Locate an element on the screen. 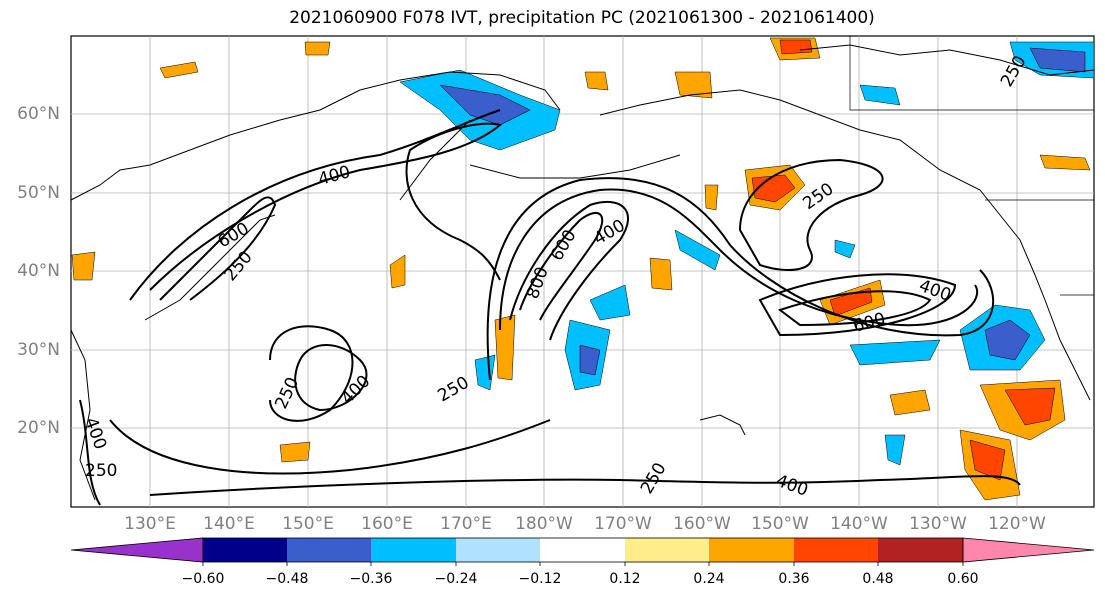 The height and width of the screenshot is (601, 1105). lon-label: 140°W is located at coordinates (859, 524).